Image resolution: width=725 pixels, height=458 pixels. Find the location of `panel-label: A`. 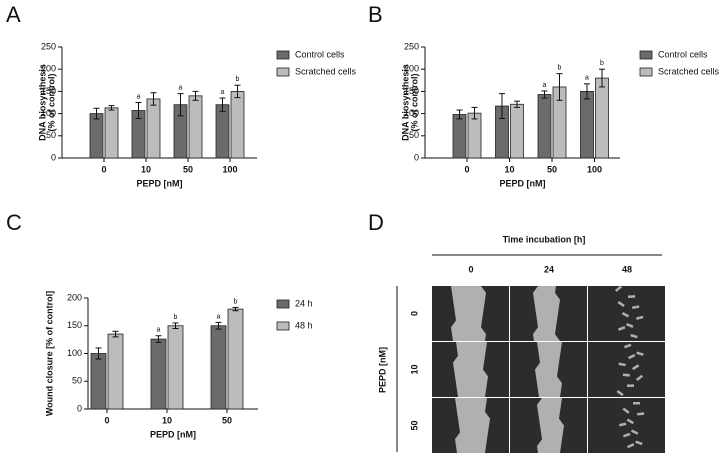

panel-label: A is located at coordinates (13, 14).